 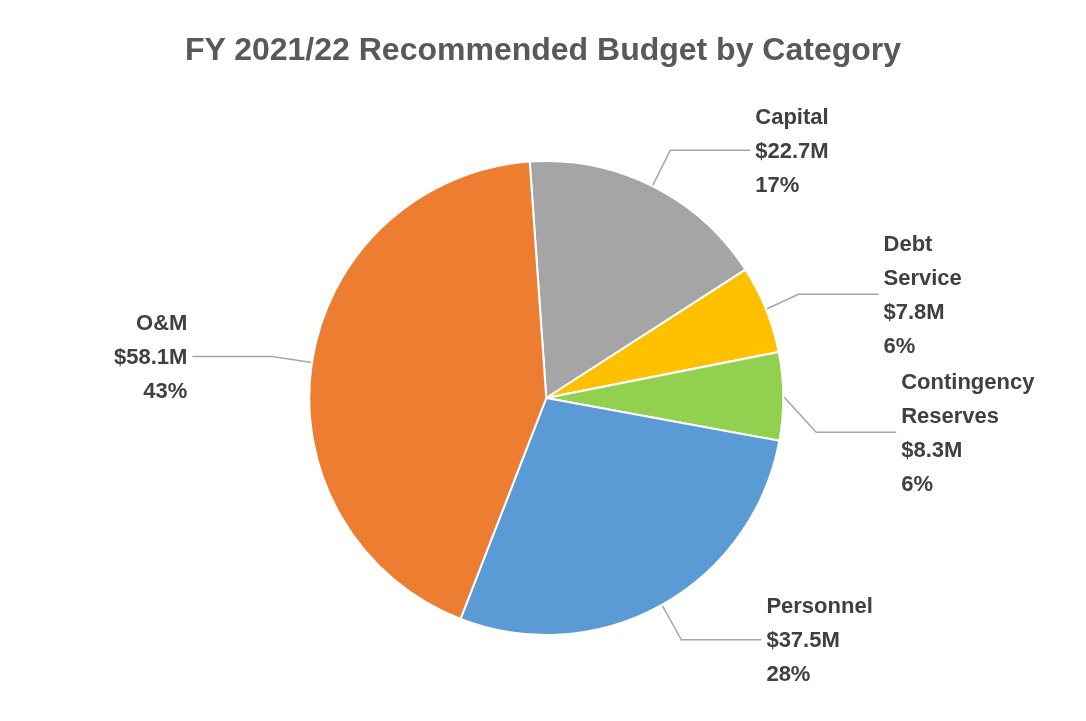 I want to click on slice-label: Capital, so click(x=792, y=116).